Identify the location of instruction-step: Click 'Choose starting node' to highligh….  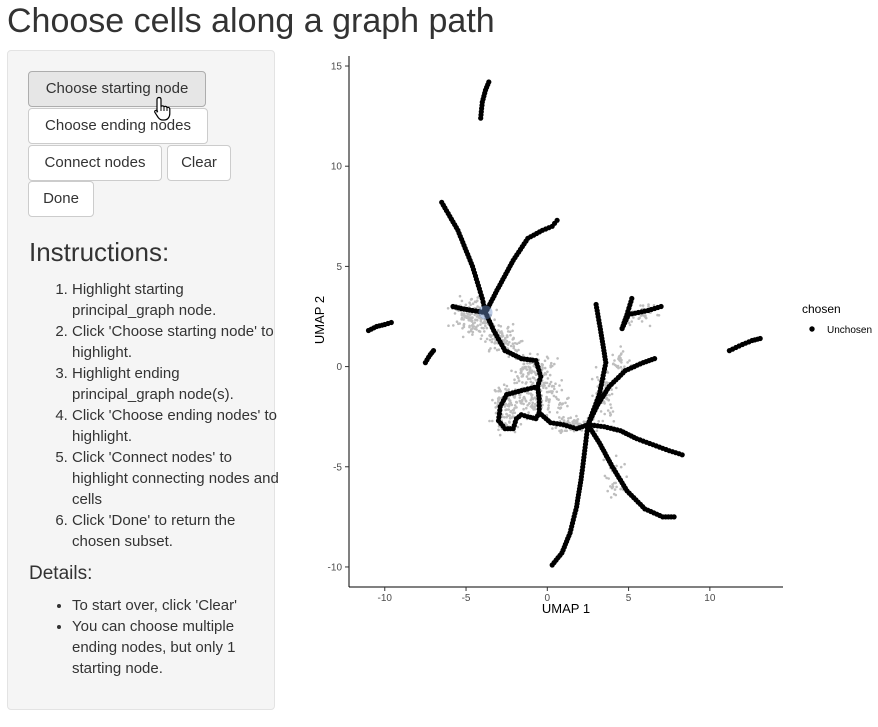
(177, 342).